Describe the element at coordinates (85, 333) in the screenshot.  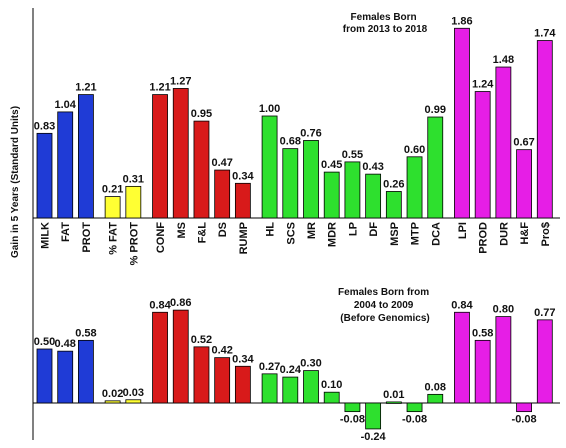
I see `bottom-value-label-2: 0.58` at that location.